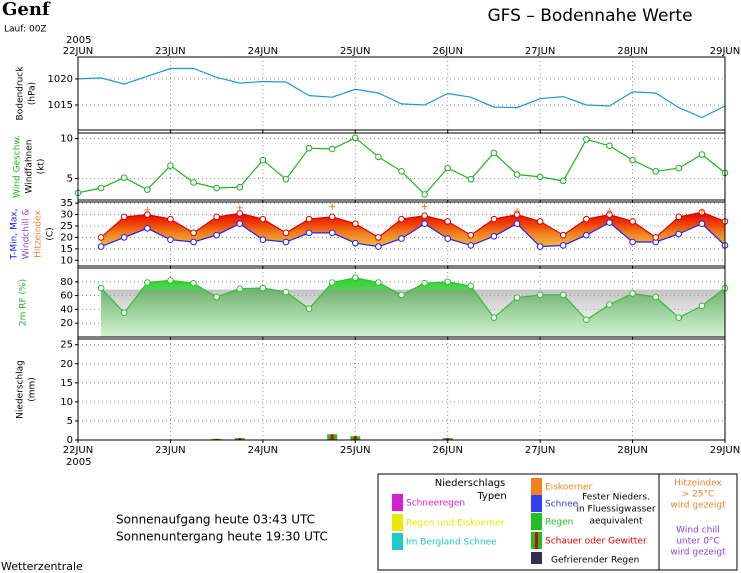 The image size is (741, 573). Describe the element at coordinates (66, 282) in the screenshot. I see `y-tick-label: 80` at that location.